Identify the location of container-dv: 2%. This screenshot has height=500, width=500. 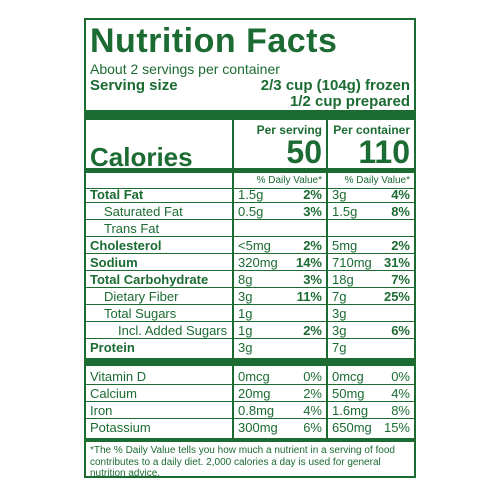
(400, 245).